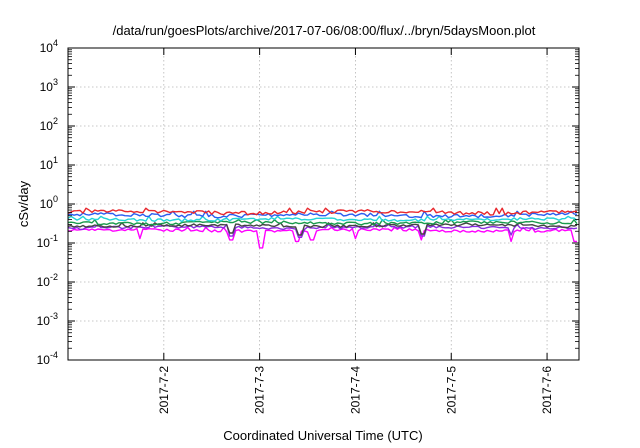  What do you see at coordinates (54, 355) in the screenshot?
I see `y-tick-exponent: -4` at bounding box center [54, 355].